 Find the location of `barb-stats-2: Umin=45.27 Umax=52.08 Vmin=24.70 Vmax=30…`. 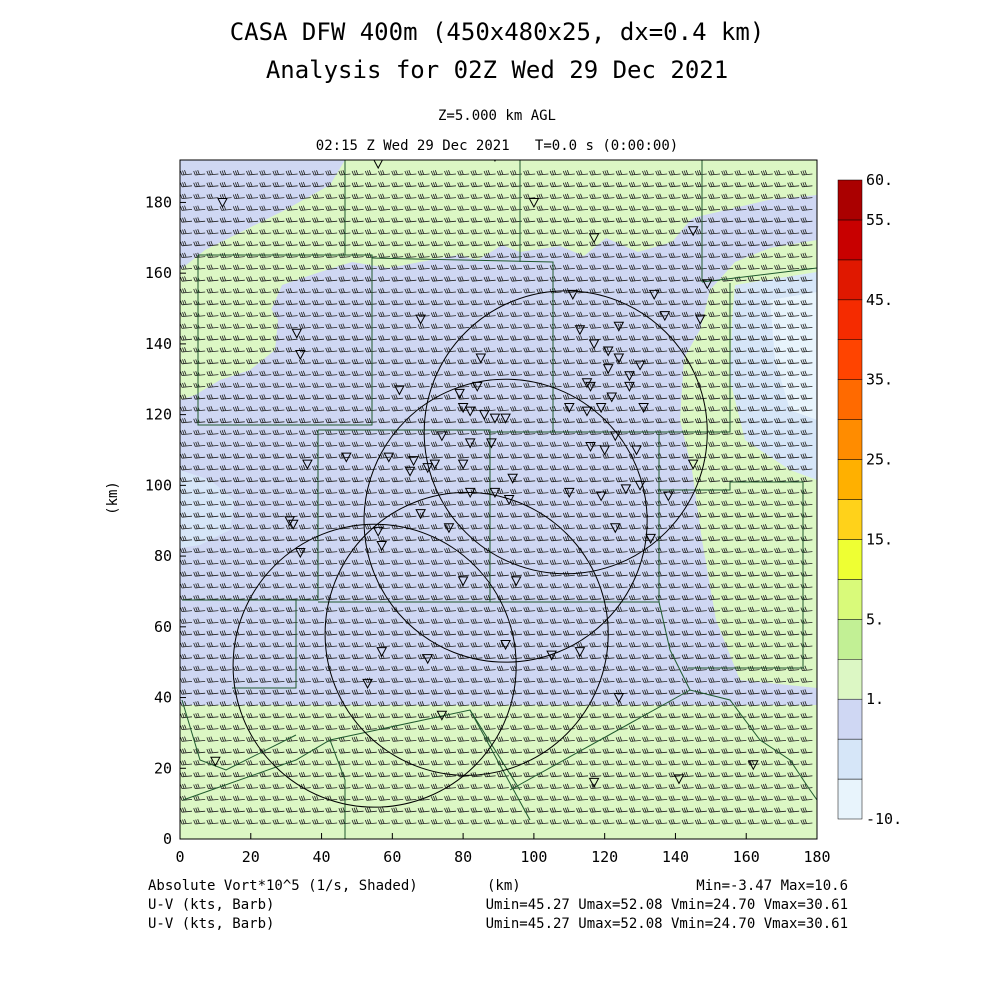

barb-stats-2: Umin=45.27 Umax=52.08 Vmin=24.70 Vmax=30… is located at coordinates (667, 924).